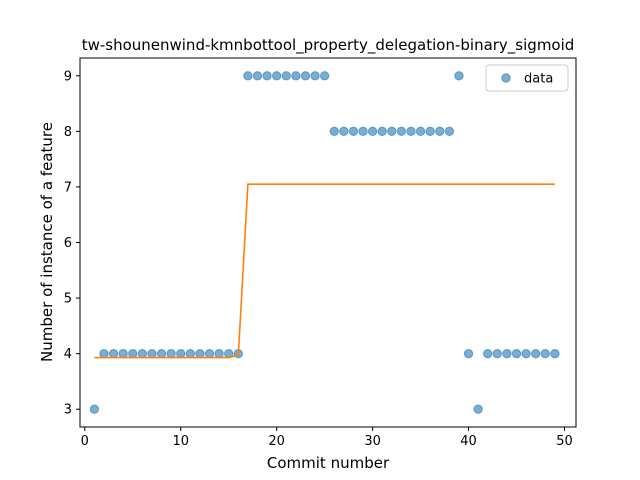 This screenshot has height=480, width=640. What do you see at coordinates (468, 441) in the screenshot?
I see `x-tick-label: 40` at bounding box center [468, 441].